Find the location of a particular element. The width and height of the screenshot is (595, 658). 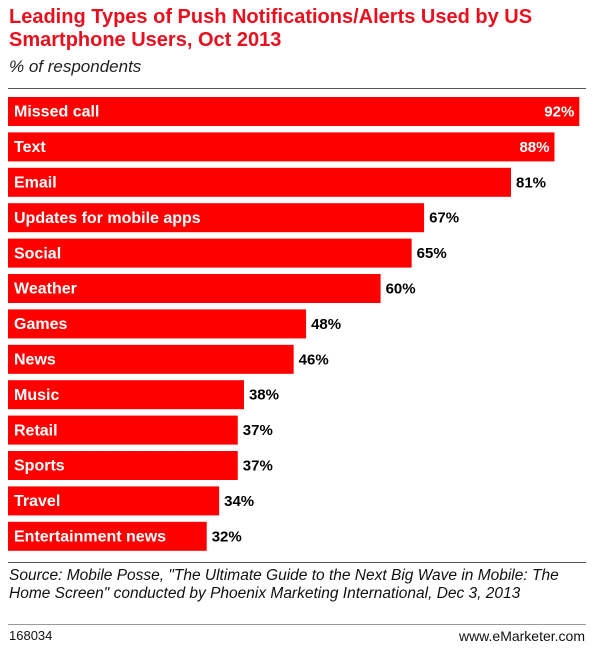

category-label: Weather is located at coordinates (45, 289).